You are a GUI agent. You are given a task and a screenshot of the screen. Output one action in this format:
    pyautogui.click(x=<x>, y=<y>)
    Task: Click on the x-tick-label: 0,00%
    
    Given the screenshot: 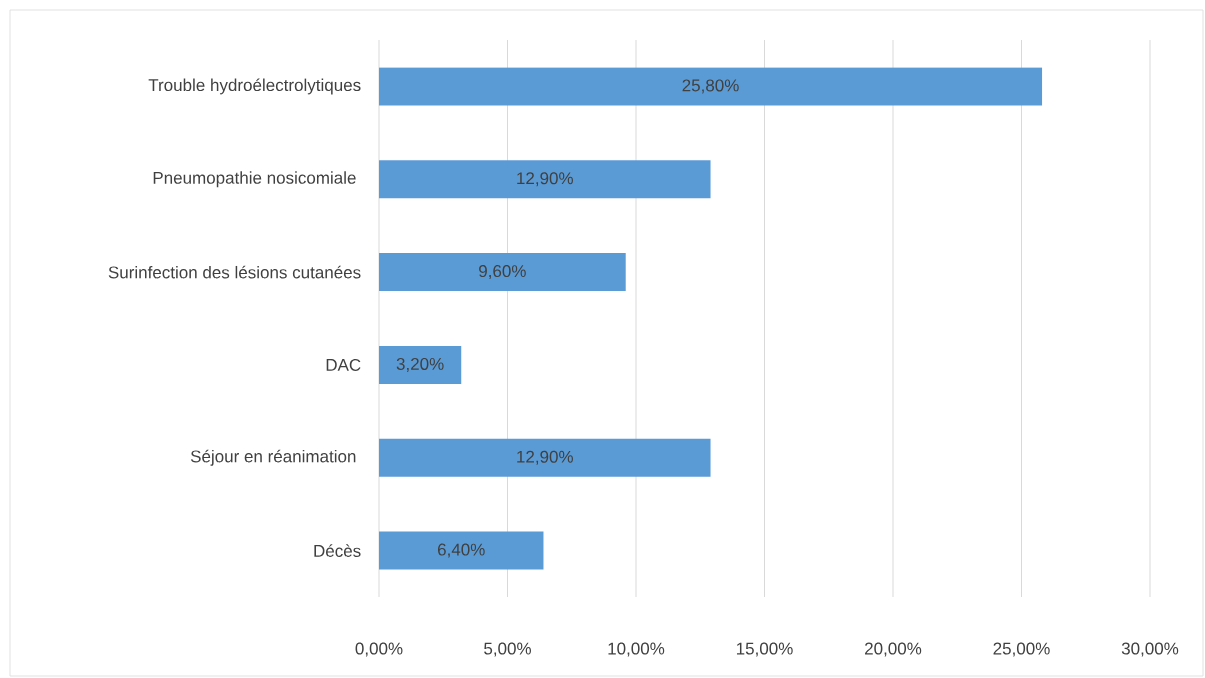 What is the action you would take?
    pyautogui.click(x=379, y=649)
    